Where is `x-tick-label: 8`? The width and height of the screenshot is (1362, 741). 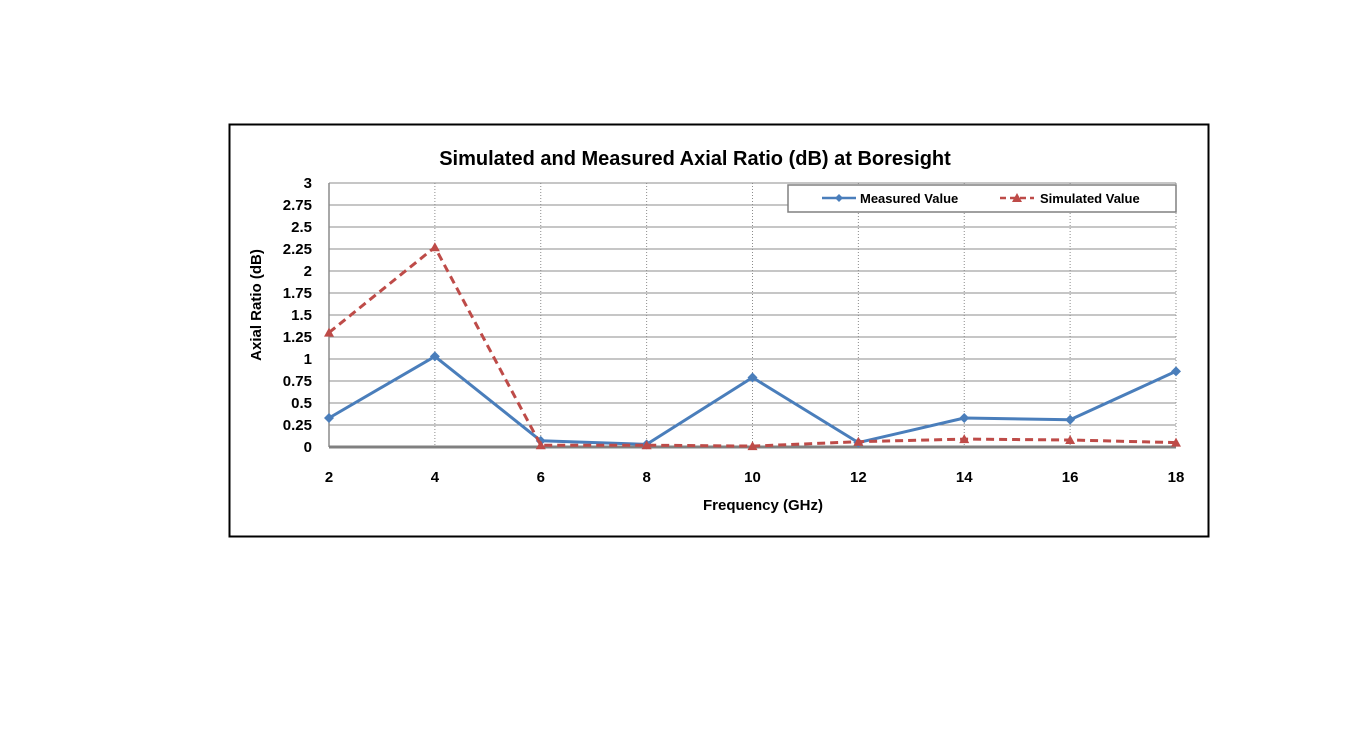 x-tick-label: 8 is located at coordinates (646, 477).